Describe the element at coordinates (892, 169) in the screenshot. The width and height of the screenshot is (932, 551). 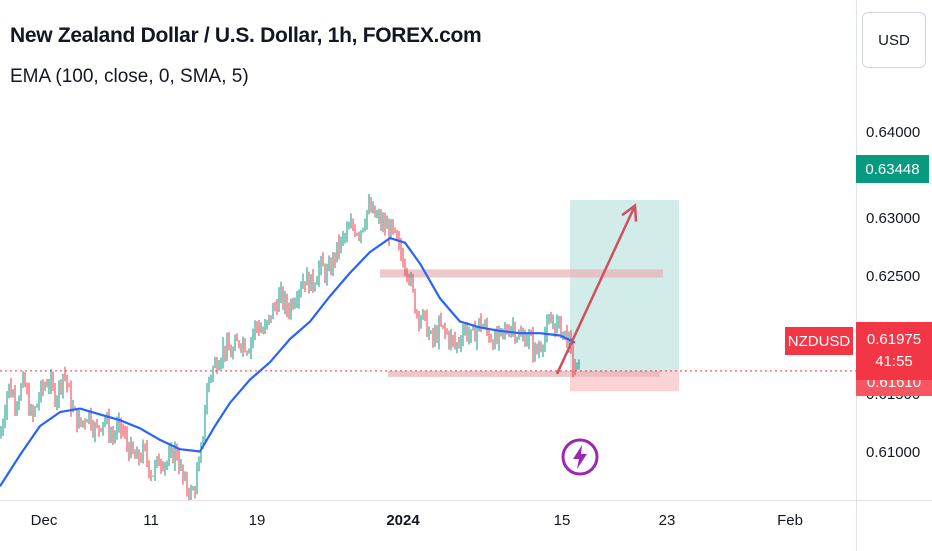
I see `target-price-badge: 0.63448` at that location.